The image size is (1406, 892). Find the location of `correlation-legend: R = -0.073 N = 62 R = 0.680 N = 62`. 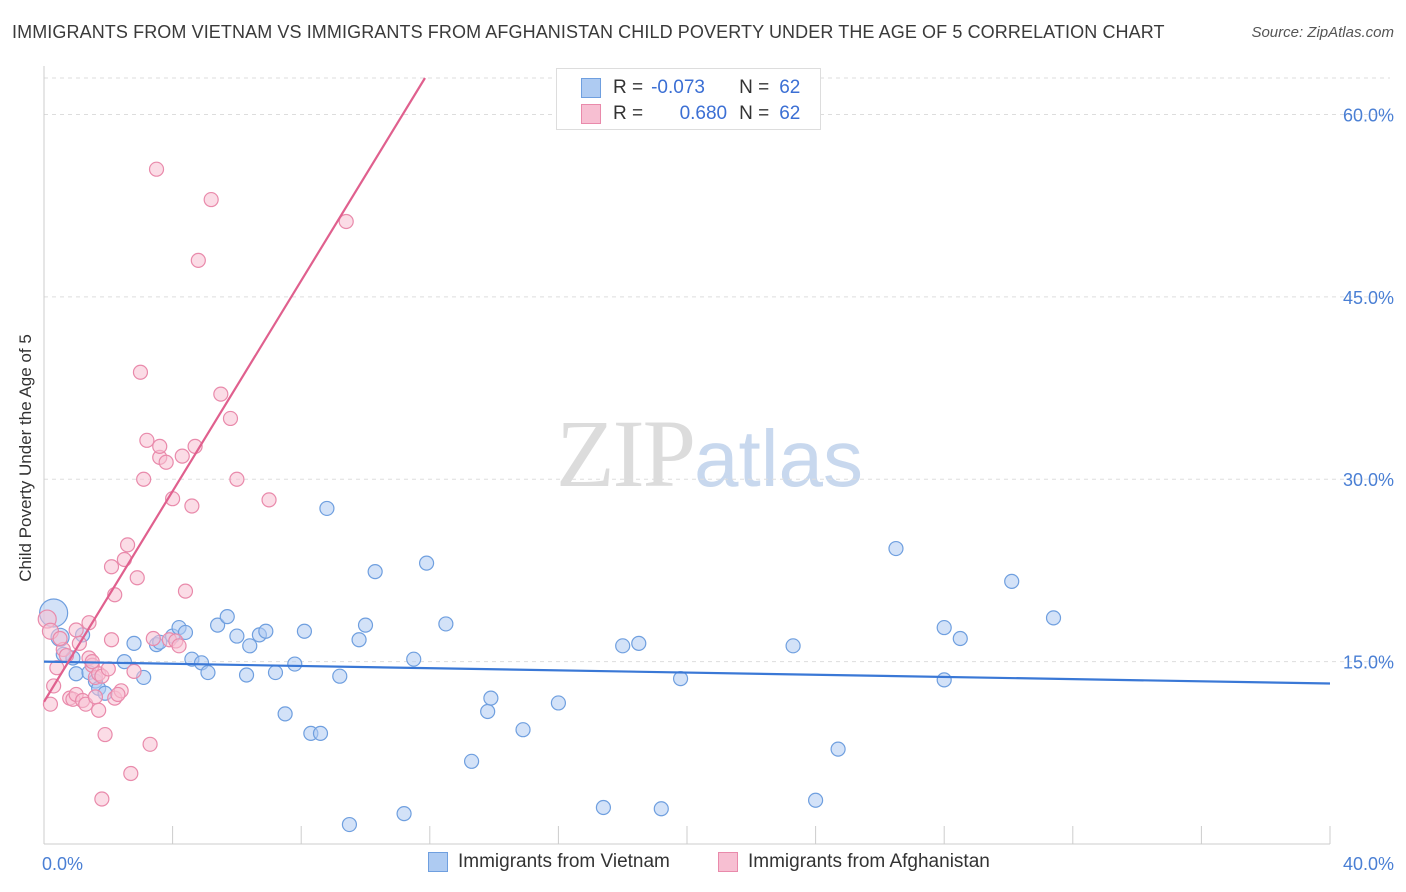

correlation-legend: R = -0.073 N = 62 R = 0.680 N = 62 is located at coordinates (688, 99).